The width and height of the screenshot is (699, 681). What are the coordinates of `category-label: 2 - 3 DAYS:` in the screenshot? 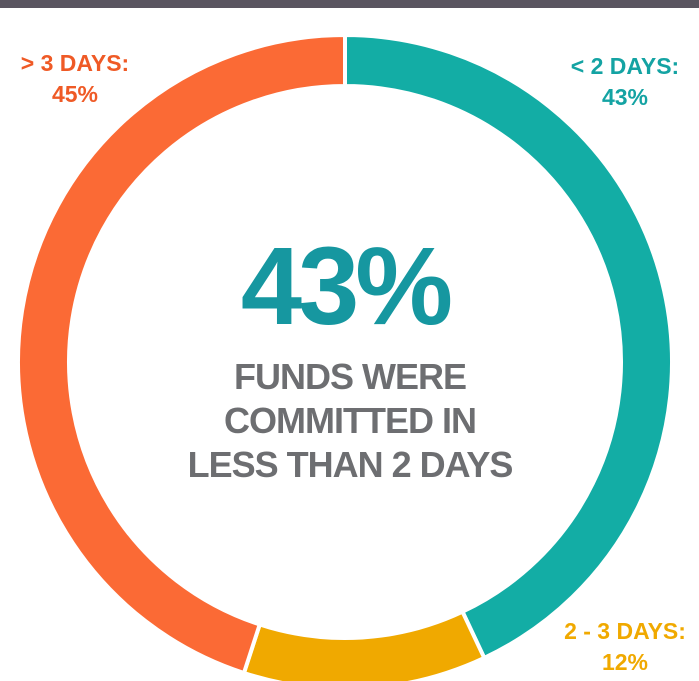 It's located at (625, 631).